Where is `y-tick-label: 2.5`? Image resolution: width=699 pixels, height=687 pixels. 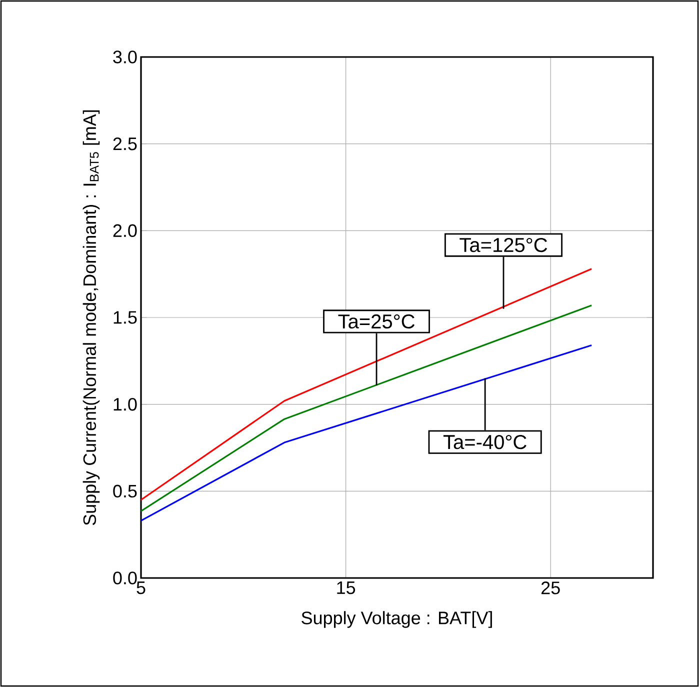 y-tick-label: 2.5 is located at coordinates (125, 143).